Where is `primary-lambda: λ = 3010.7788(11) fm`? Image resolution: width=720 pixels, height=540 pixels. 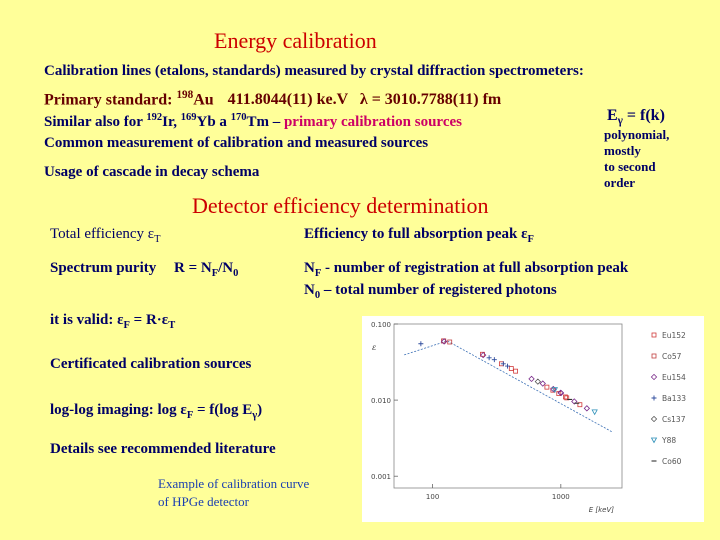 primary-lambda: λ = 3010.7788(11) fm is located at coordinates (430, 100).